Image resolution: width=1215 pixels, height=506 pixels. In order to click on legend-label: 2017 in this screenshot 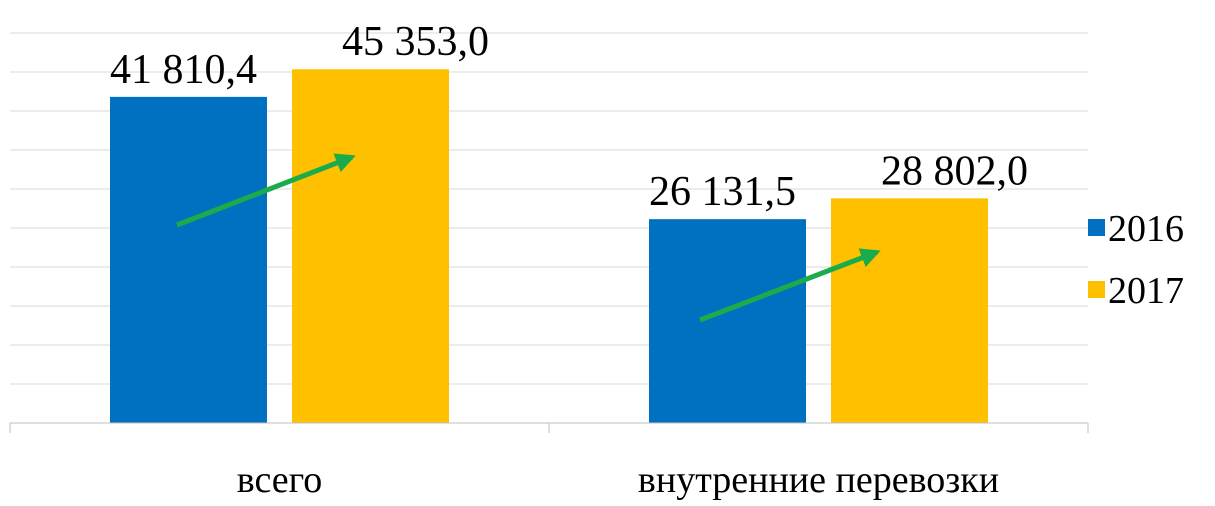, I will do `click(1146, 291)`.